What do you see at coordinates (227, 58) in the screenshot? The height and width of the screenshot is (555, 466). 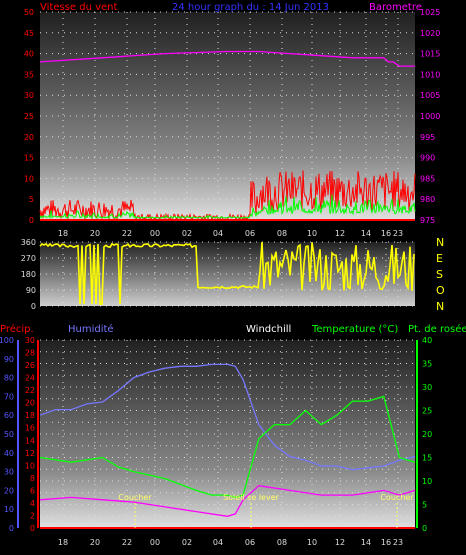 I see `barometer-line` at bounding box center [227, 58].